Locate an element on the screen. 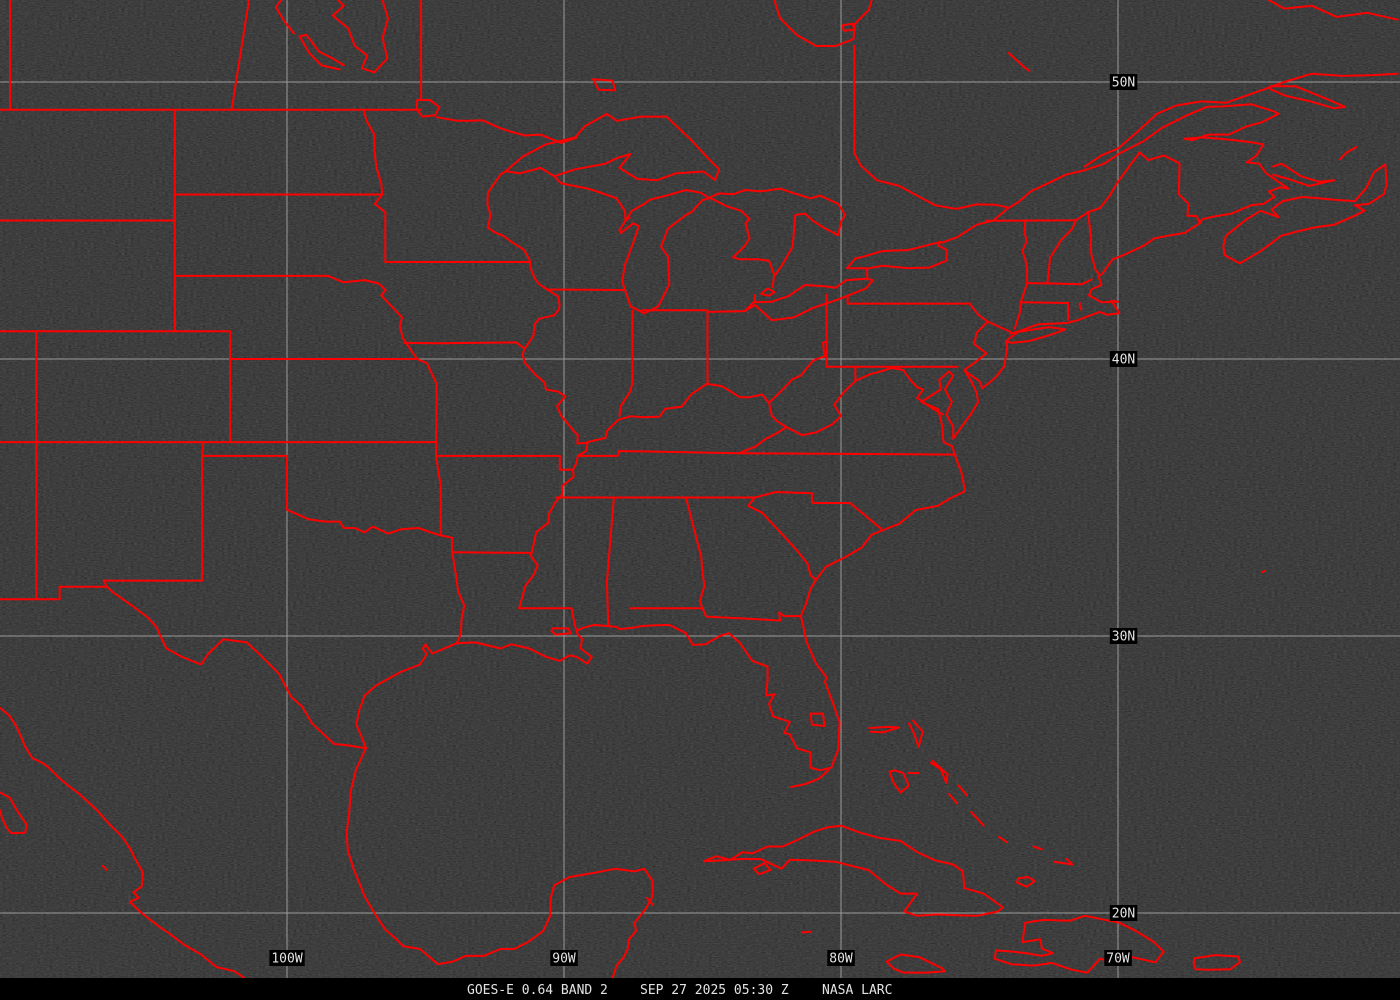 This screenshot has width=1400, height=1000. map-outline-lake-manitoba is located at coordinates (321, 52).